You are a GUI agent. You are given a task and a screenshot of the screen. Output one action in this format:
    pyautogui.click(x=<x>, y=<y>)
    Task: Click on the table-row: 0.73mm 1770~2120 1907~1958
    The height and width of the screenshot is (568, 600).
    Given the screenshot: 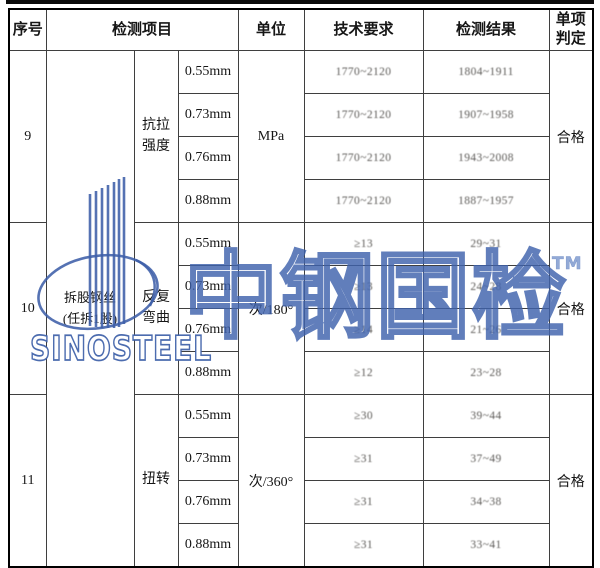 What is the action you would take?
    pyautogui.click(x=301, y=115)
    